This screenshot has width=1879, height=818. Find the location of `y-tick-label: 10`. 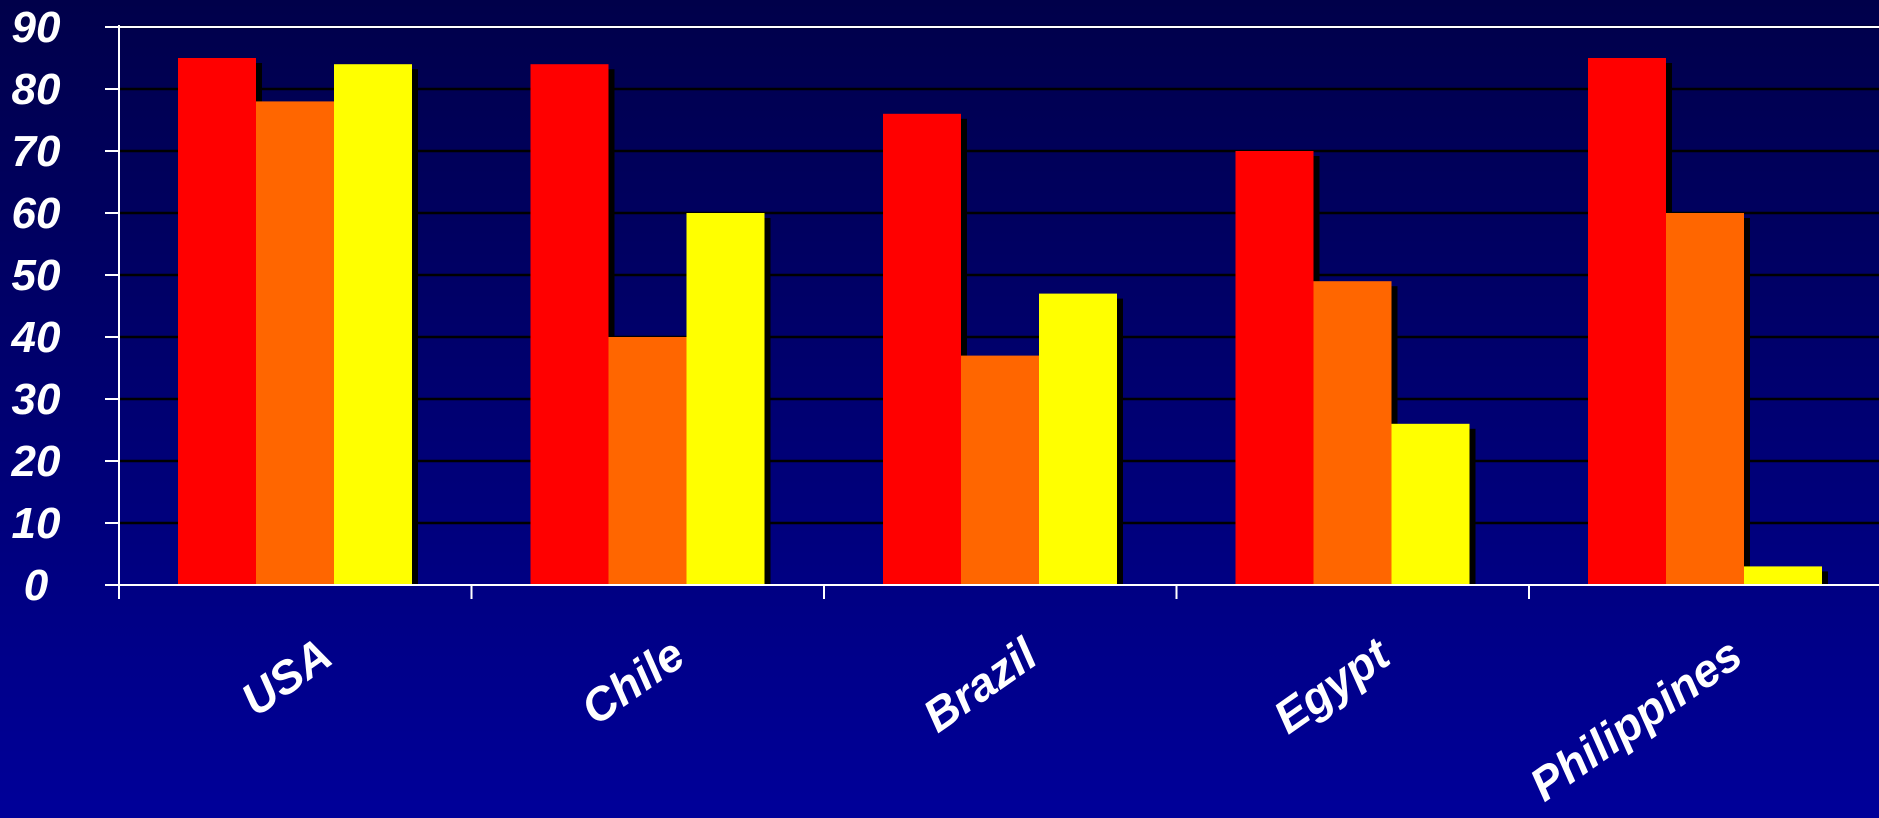

y-tick-label: 10 is located at coordinates (36, 523).